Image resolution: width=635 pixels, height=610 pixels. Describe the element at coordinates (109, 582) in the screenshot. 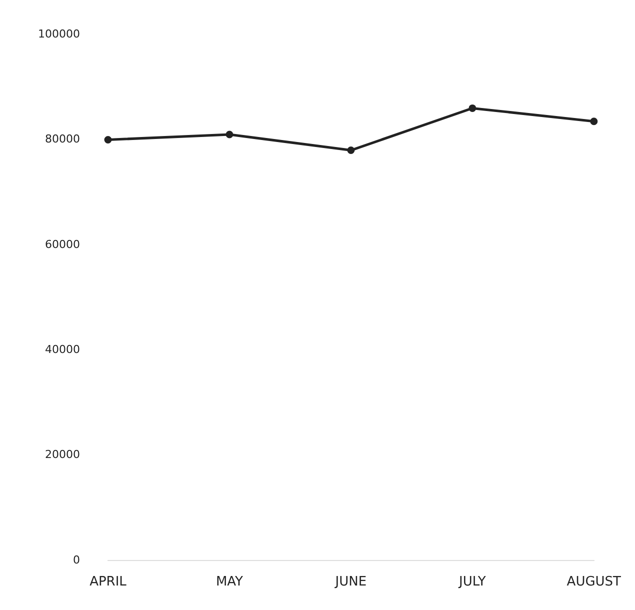

I see `x-tick-label: APRIL` at that location.